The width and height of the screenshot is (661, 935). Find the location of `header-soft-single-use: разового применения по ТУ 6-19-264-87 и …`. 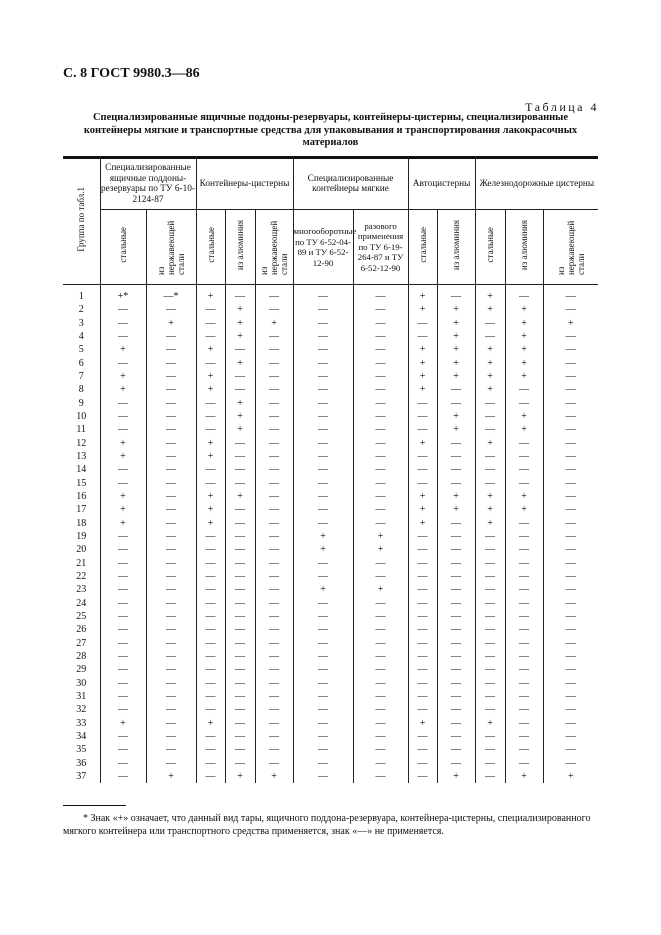

header-soft-single-use: разового применения по ТУ 6-19-264-87 и … is located at coordinates (380, 247).